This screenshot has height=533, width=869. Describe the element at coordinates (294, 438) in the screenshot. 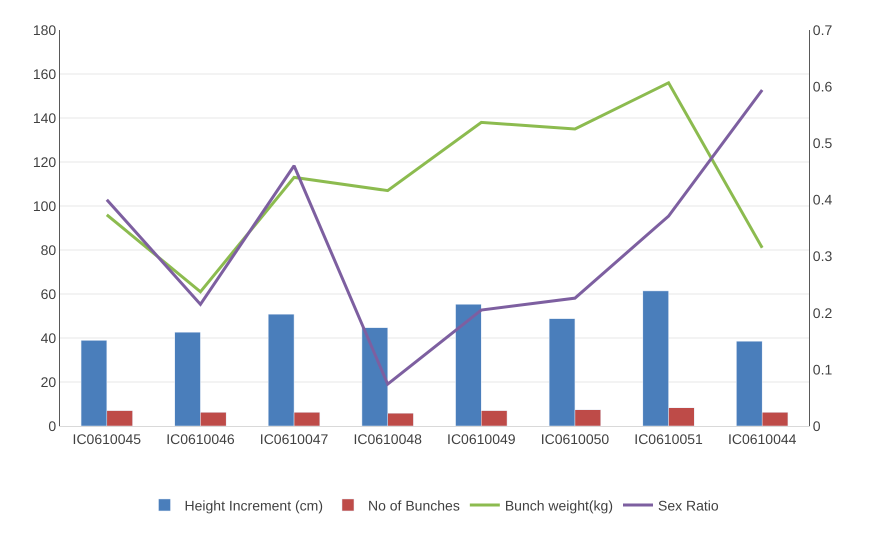

I see `x-tick-label: IC0610047` at that location.